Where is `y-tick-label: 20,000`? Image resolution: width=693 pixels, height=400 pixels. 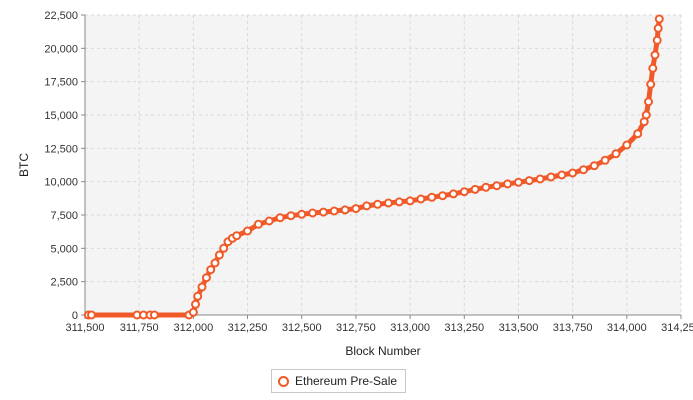
y-tick-label: 20,000 is located at coordinates (61, 49).